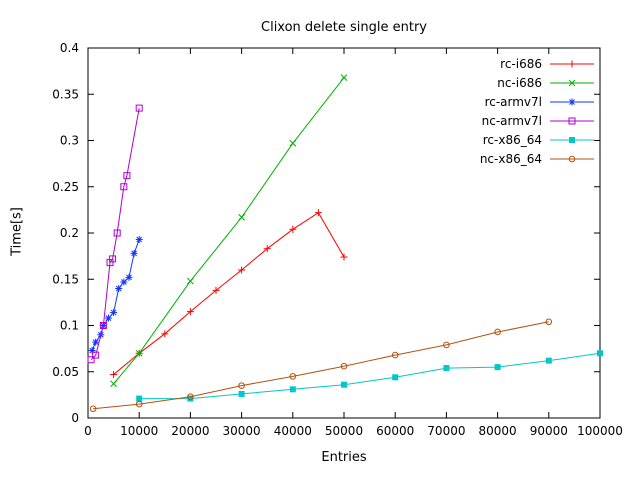 Image resolution: width=640 pixels, height=480 pixels. What do you see at coordinates (65, 279) in the screenshot?
I see `y-tick-label: 0.15` at bounding box center [65, 279].